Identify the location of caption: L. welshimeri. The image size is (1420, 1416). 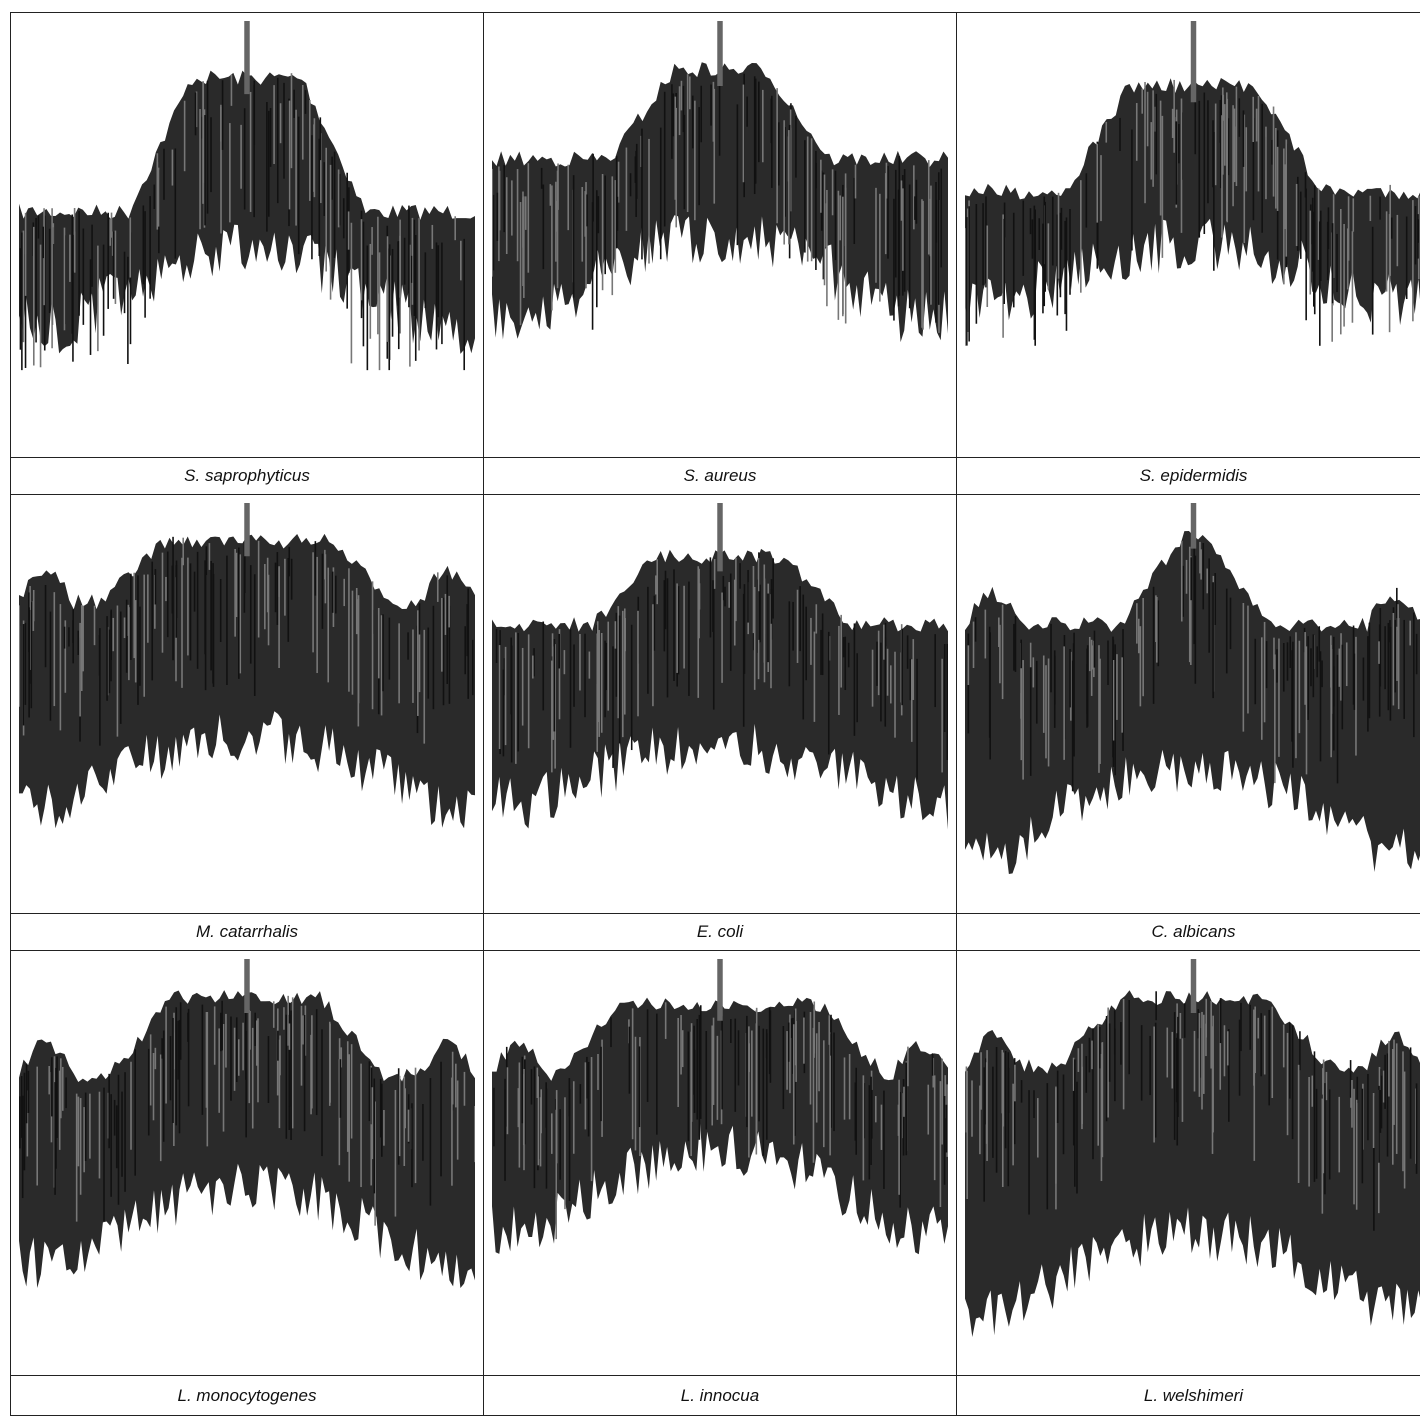
(1188, 1396).